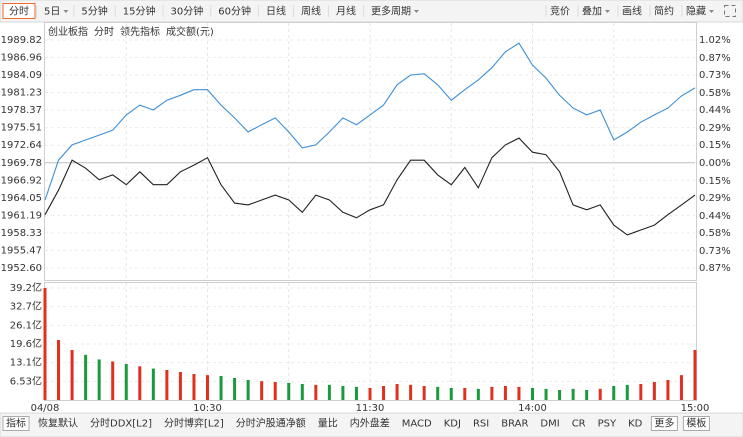 The width and height of the screenshot is (743, 437). Describe the element at coordinates (715, 198) in the screenshot. I see `y2-tick-label: 0.29%` at that location.